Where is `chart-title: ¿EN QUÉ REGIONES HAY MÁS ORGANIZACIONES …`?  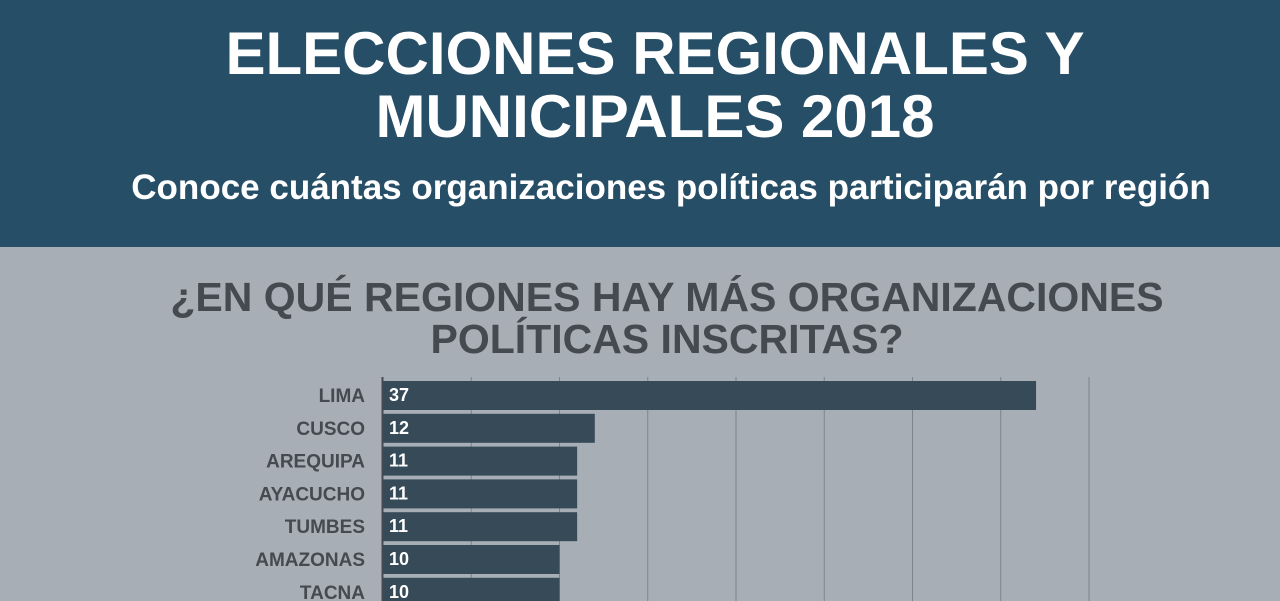 chart-title: ¿EN QUÉ REGIONES HAY MÁS ORGANIZACIONES … is located at coordinates (640, 318).